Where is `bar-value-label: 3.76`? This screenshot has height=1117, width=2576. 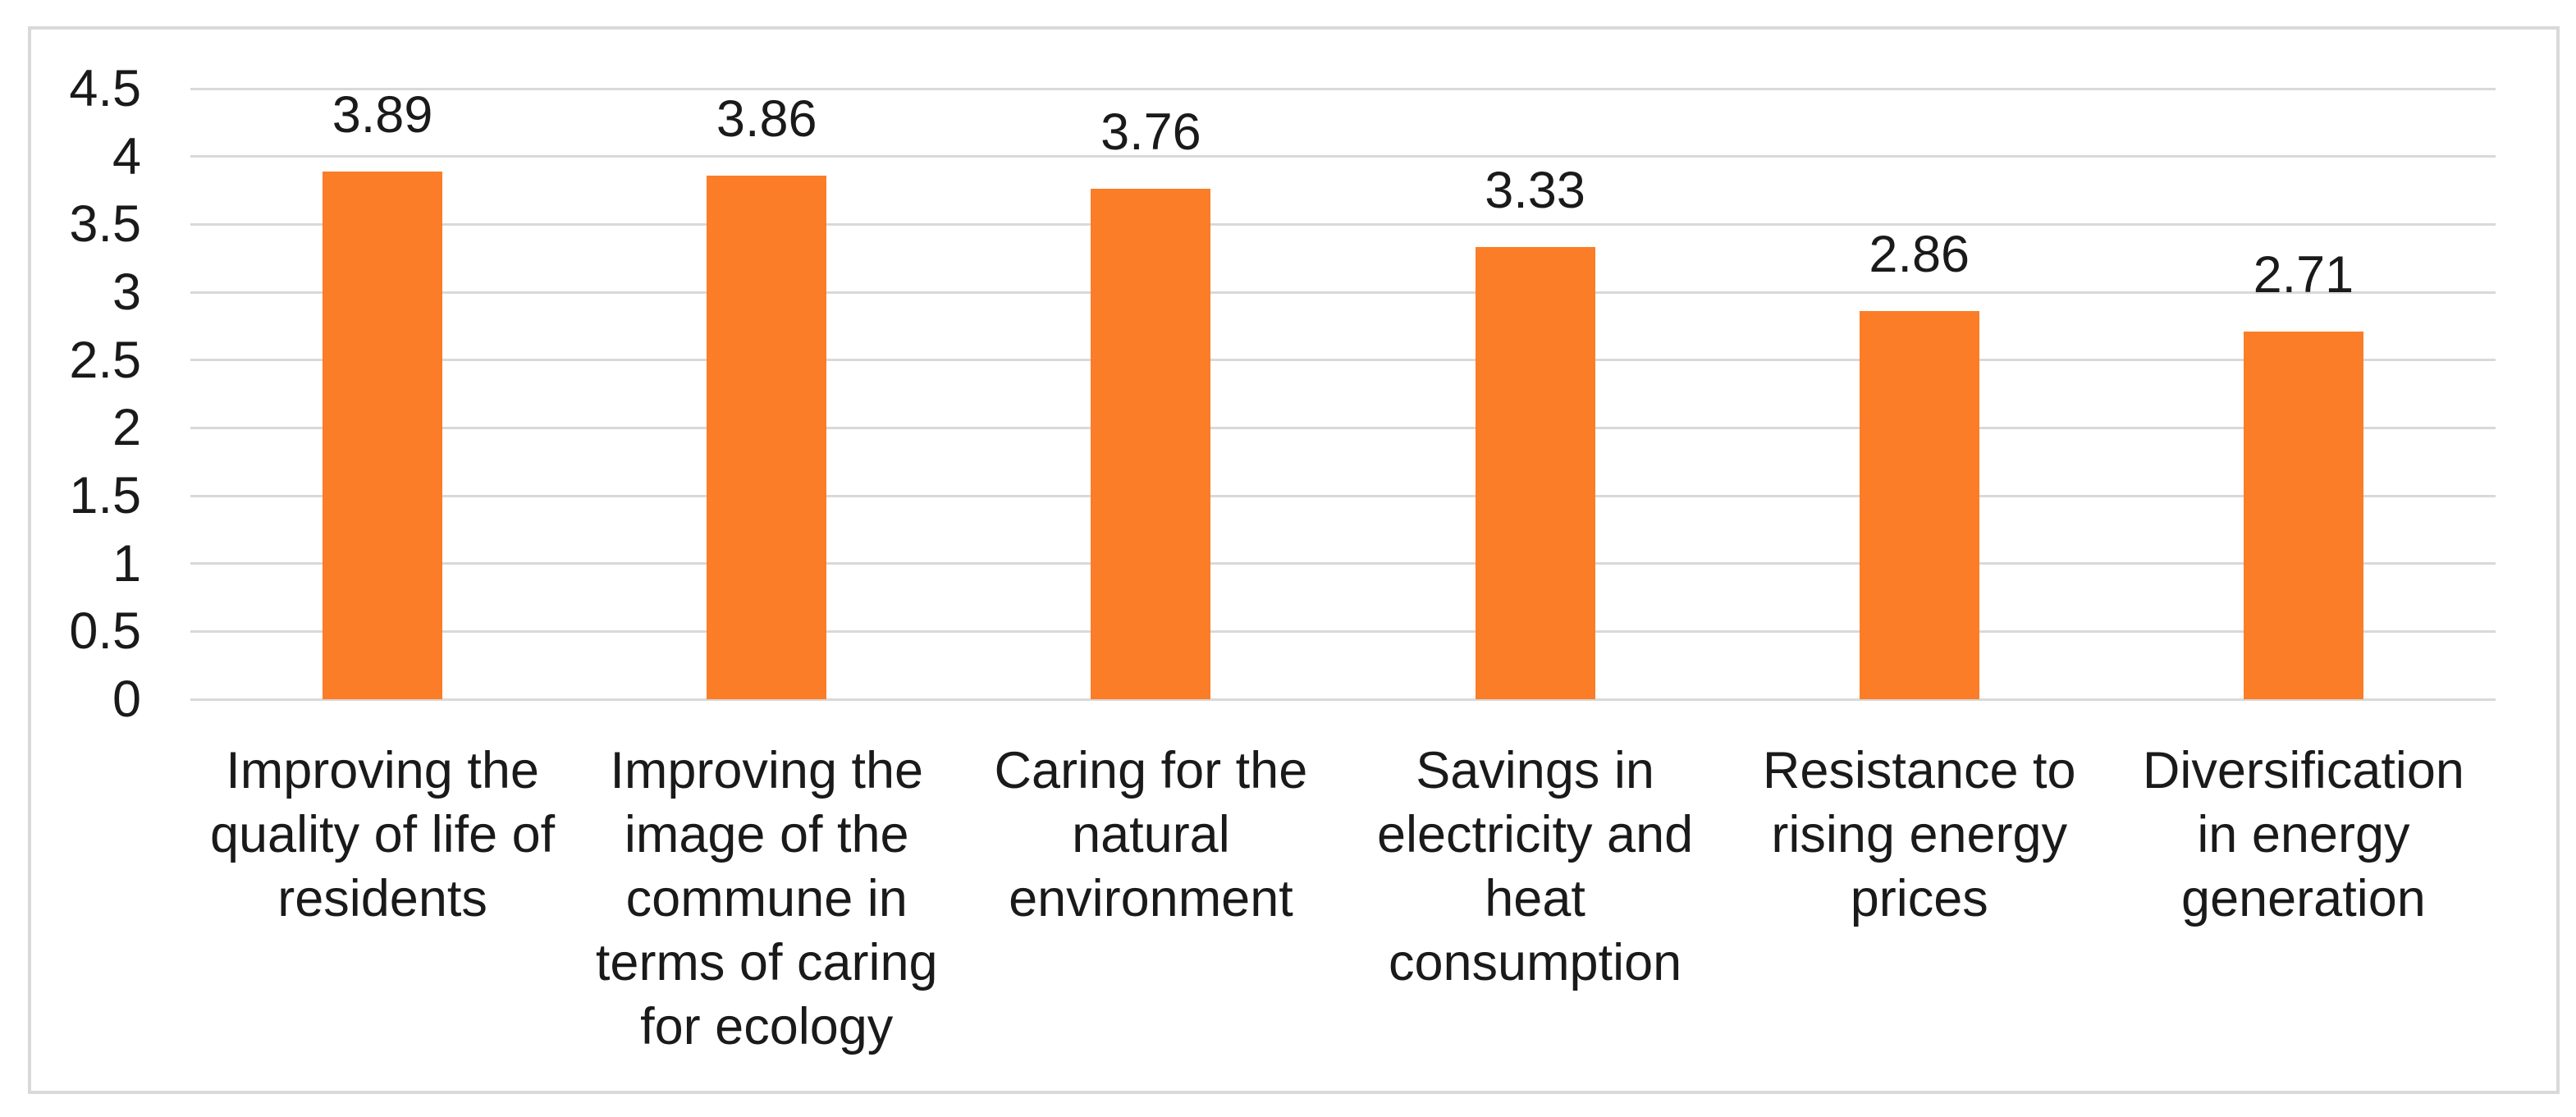
bar-value-label: 3.76 is located at coordinates (1150, 132).